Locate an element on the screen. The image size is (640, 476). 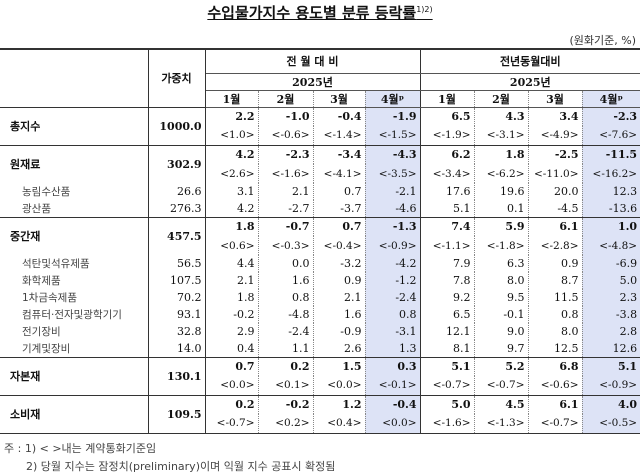
value-cell: -1.3 is located at coordinates (392, 226).